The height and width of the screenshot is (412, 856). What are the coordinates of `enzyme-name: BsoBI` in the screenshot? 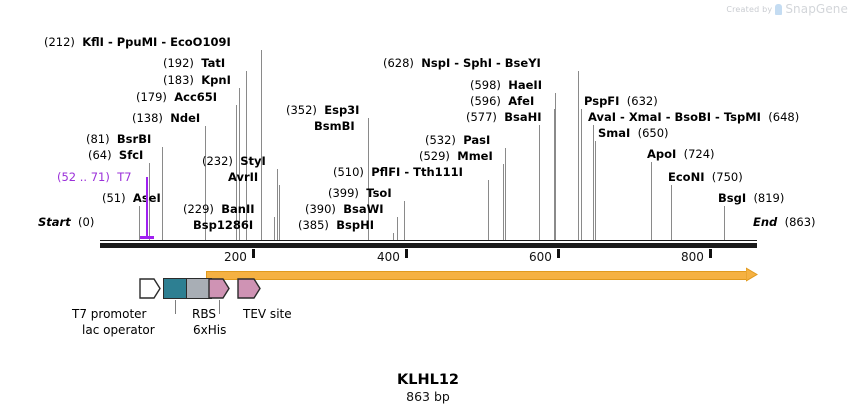 It's located at (693, 117).